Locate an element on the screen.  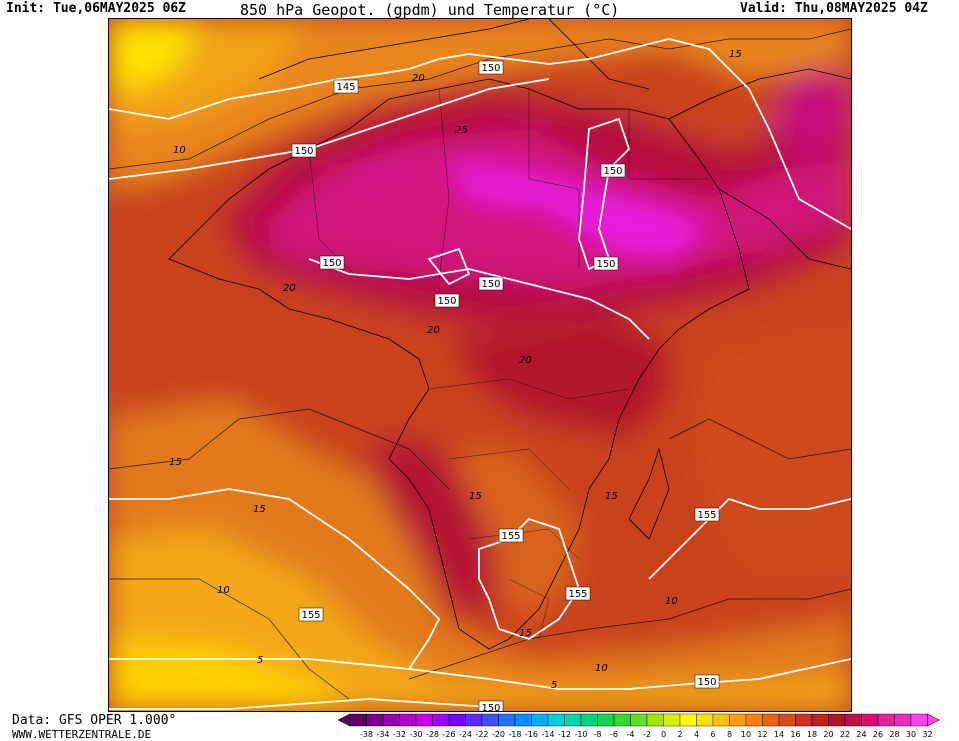
legend-tick-label: -24 is located at coordinates (465, 734).